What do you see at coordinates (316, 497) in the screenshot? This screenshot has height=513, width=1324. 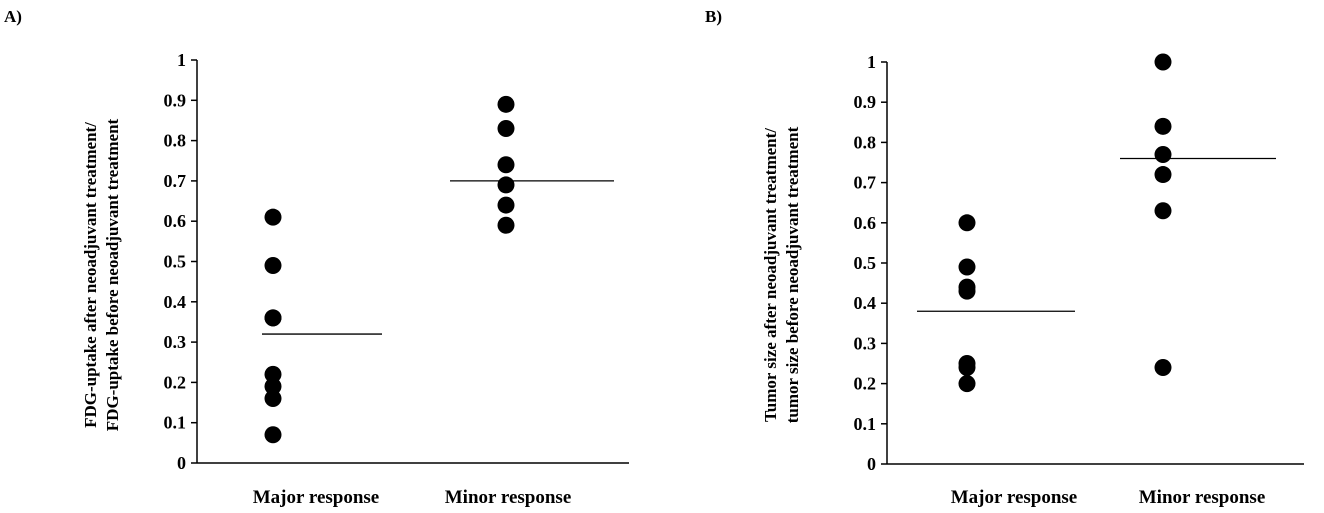 I see `category-label-a-major: Major response` at bounding box center [316, 497].